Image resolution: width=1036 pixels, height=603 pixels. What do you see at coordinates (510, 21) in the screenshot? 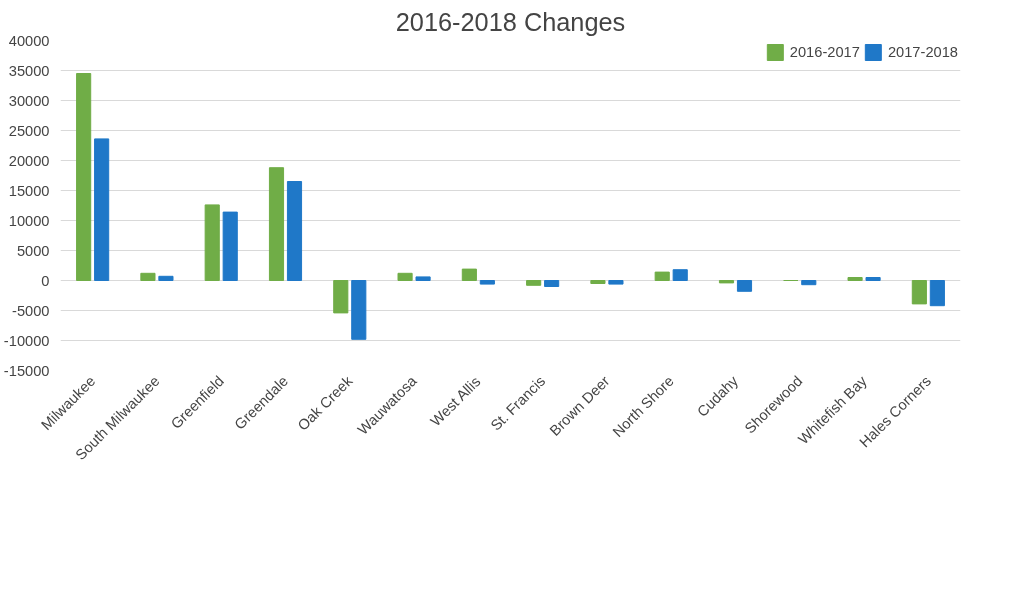
I see `chart-title: 2016-2018 Changes` at bounding box center [510, 21].